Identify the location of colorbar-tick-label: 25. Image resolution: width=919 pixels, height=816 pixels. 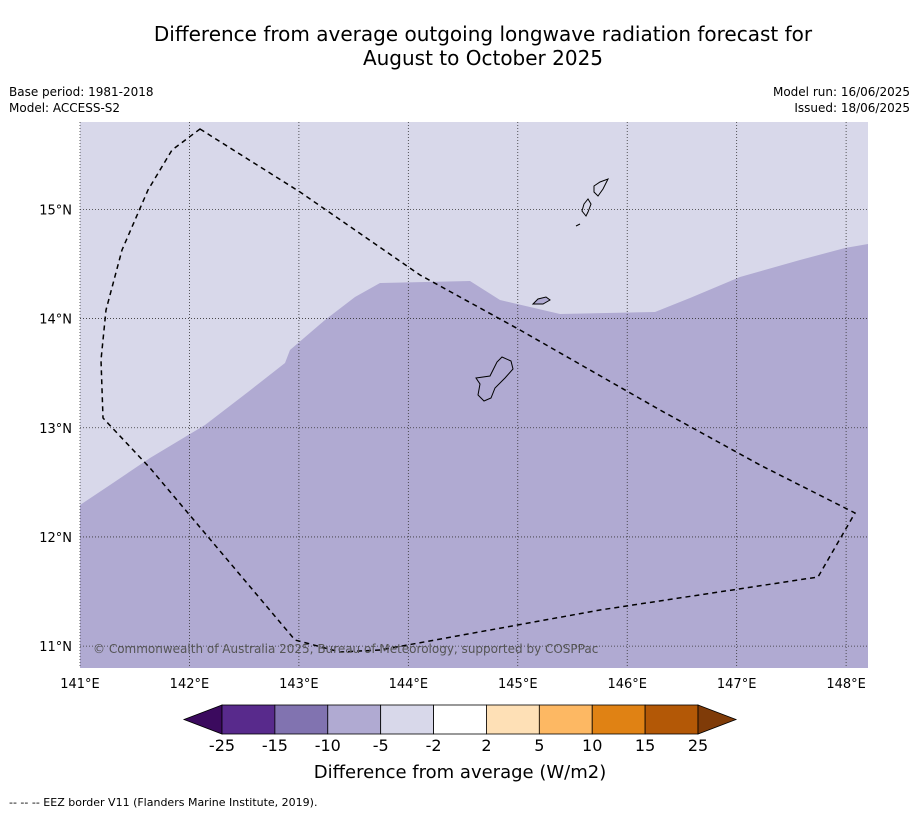
(698, 745).